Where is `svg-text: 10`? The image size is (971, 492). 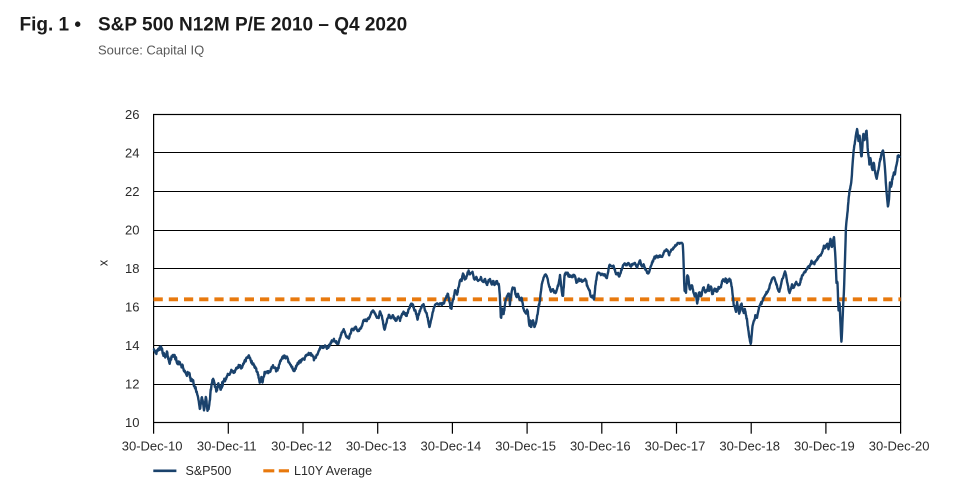 svg-text: 10 is located at coordinates (132, 422).